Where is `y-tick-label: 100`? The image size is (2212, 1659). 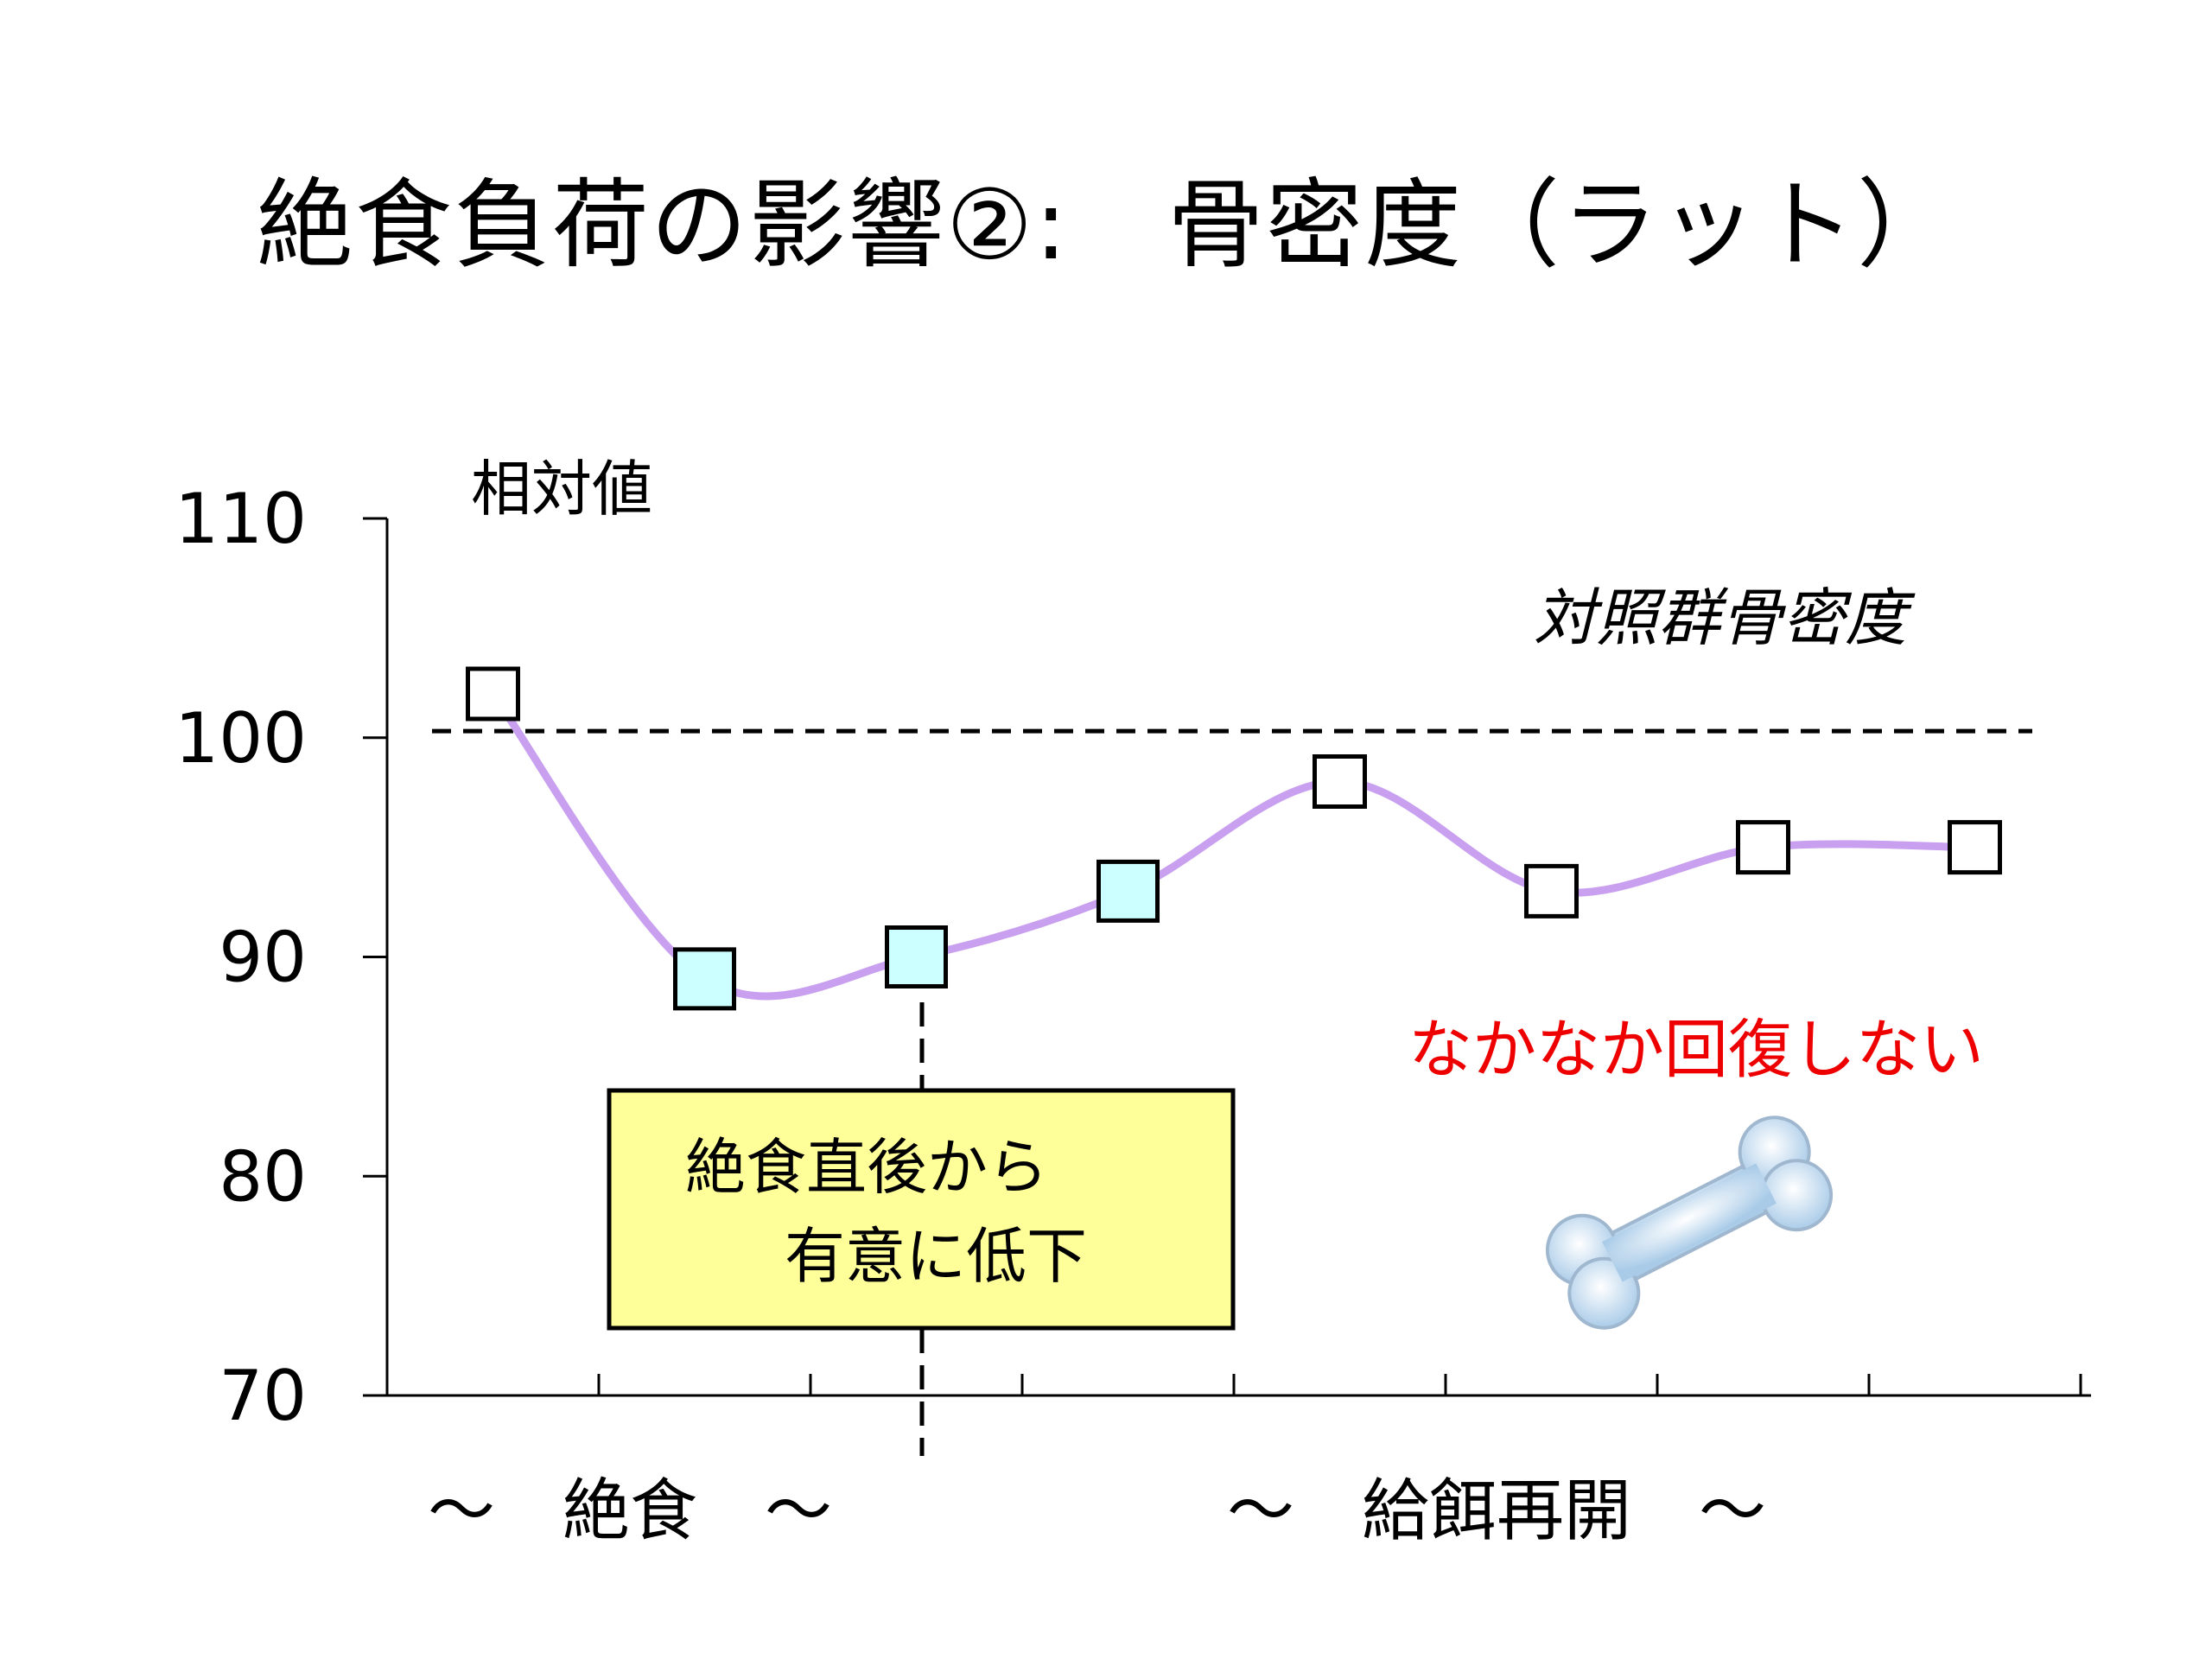
y-tick-label: 100 is located at coordinates (241, 738).